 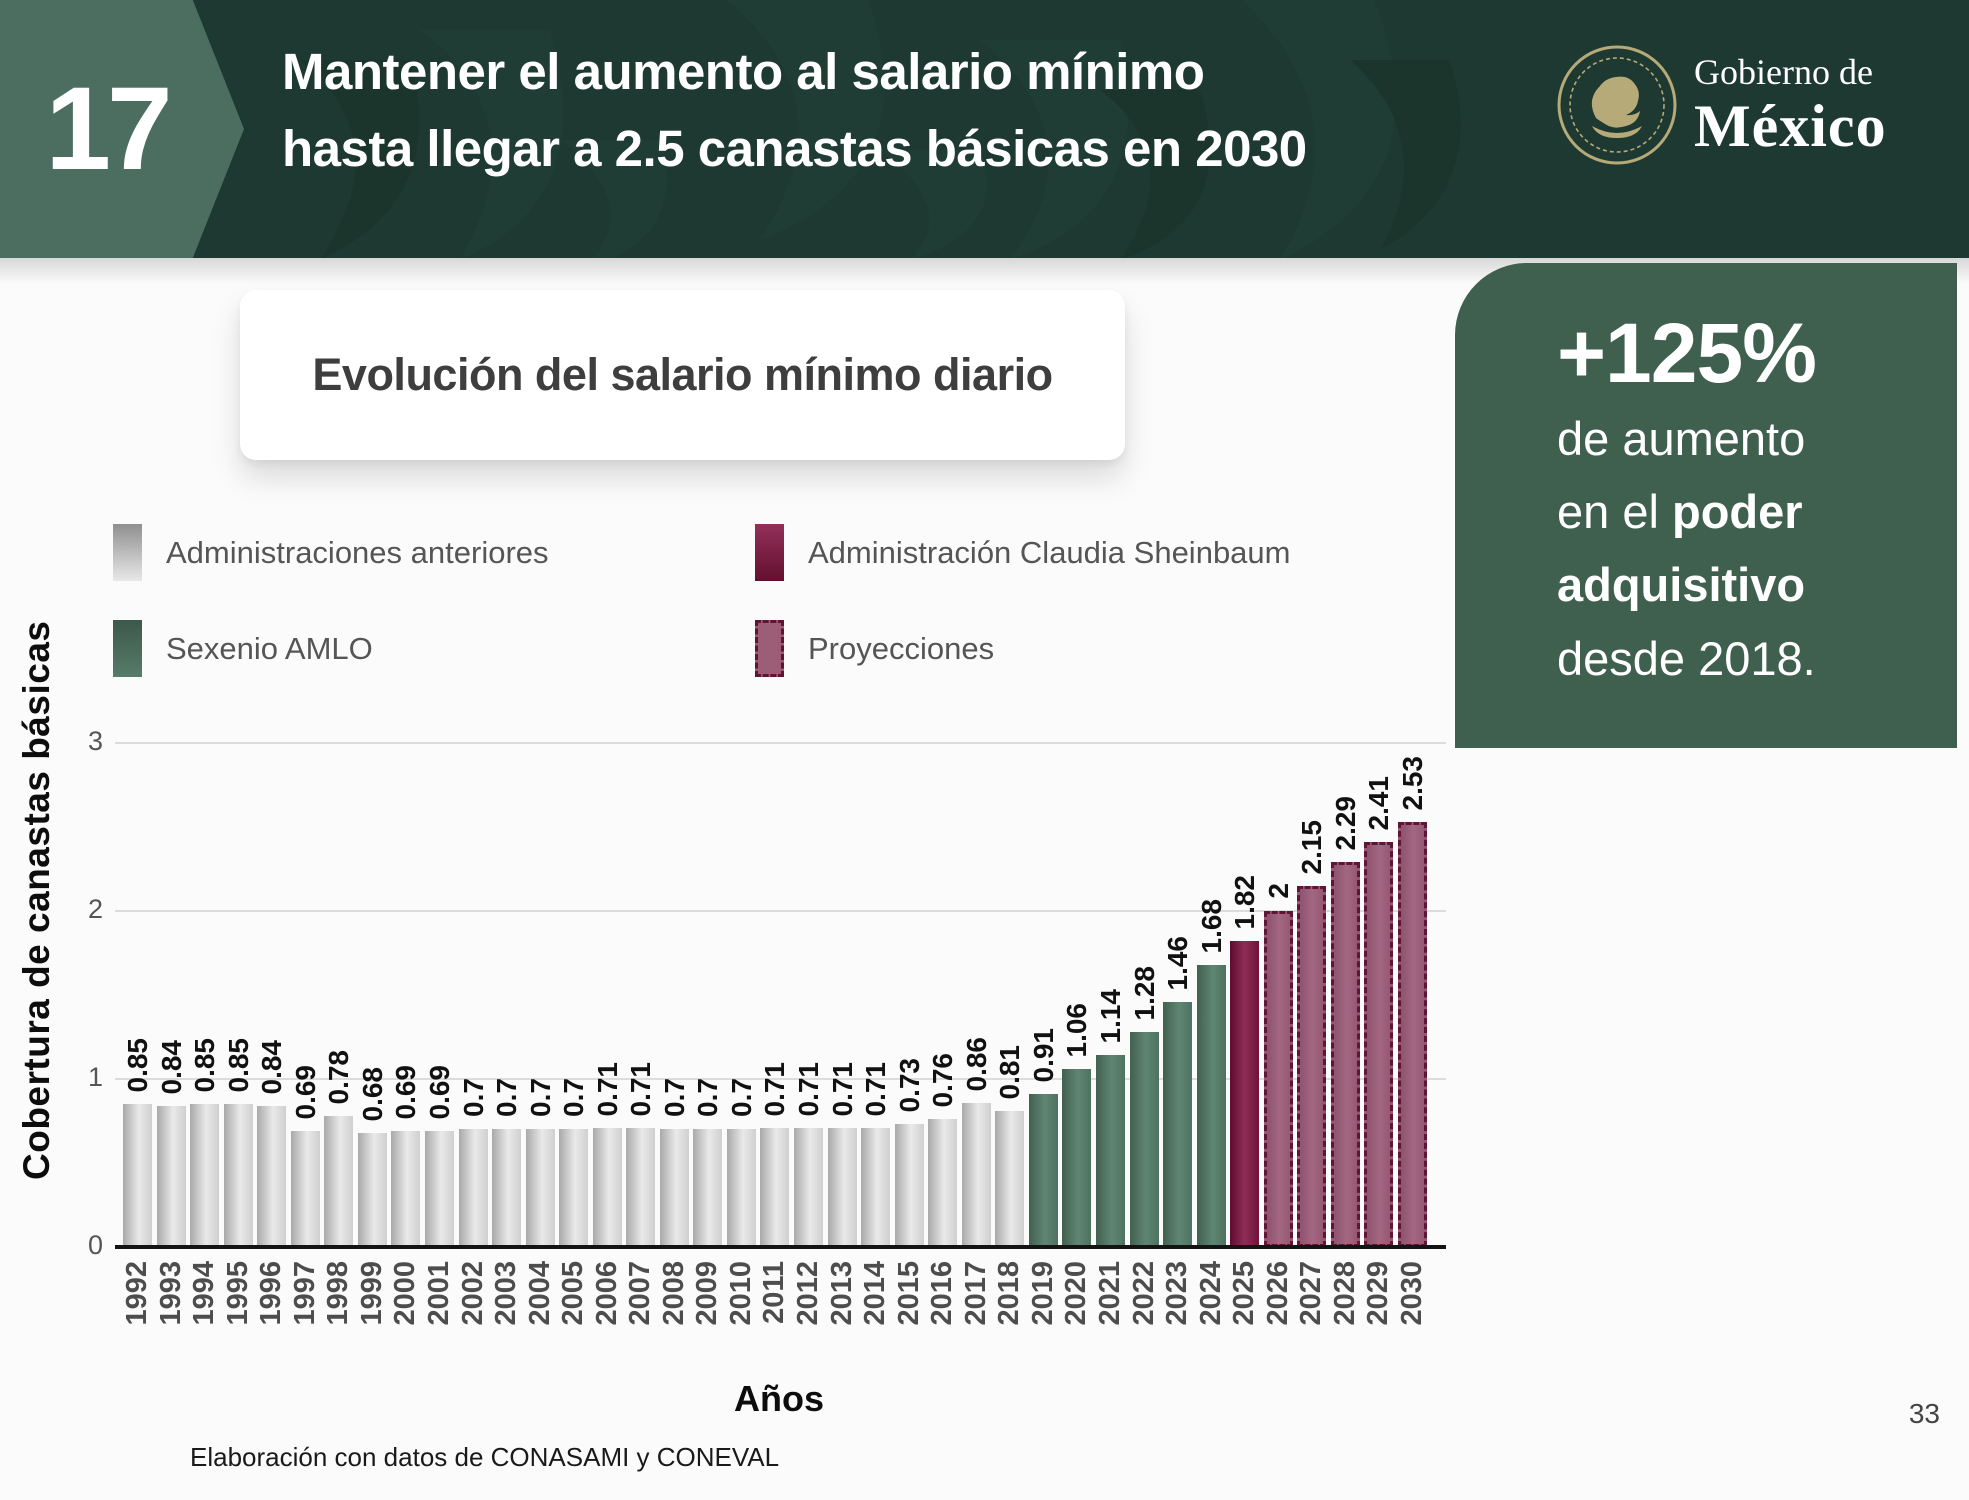 What do you see at coordinates (237, 1293) in the screenshot?
I see `x-tick-1995: 1995` at bounding box center [237, 1293].